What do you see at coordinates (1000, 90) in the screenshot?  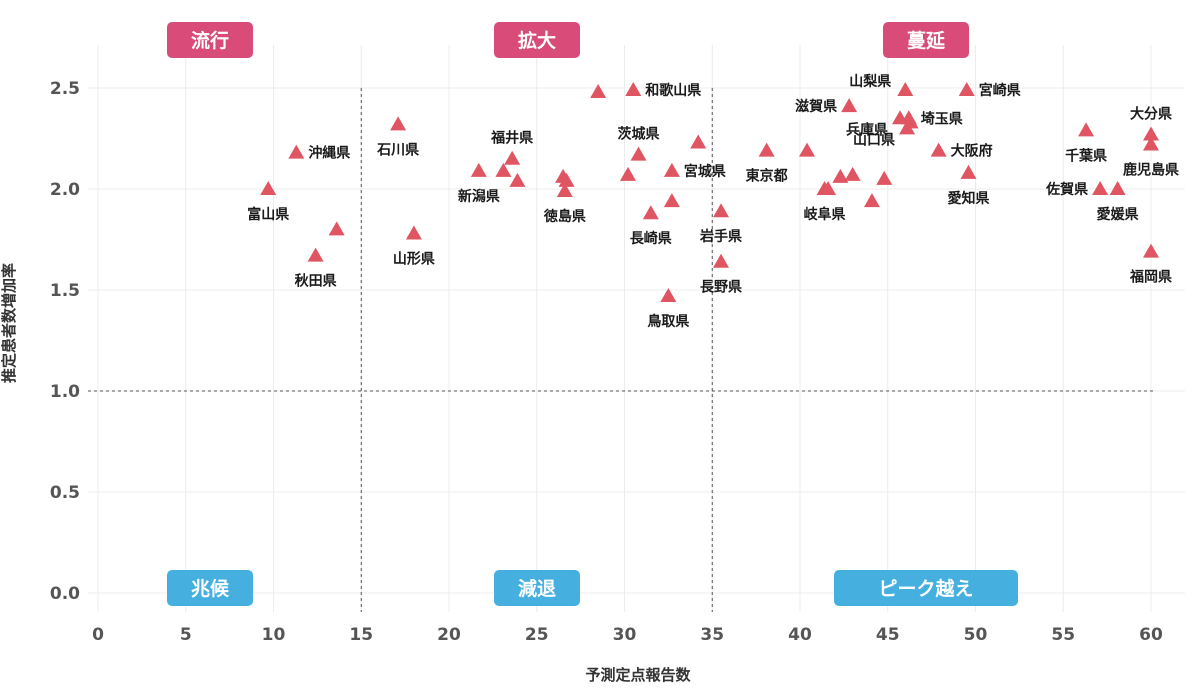 I see `point-label: 宮崎県` at bounding box center [1000, 90].